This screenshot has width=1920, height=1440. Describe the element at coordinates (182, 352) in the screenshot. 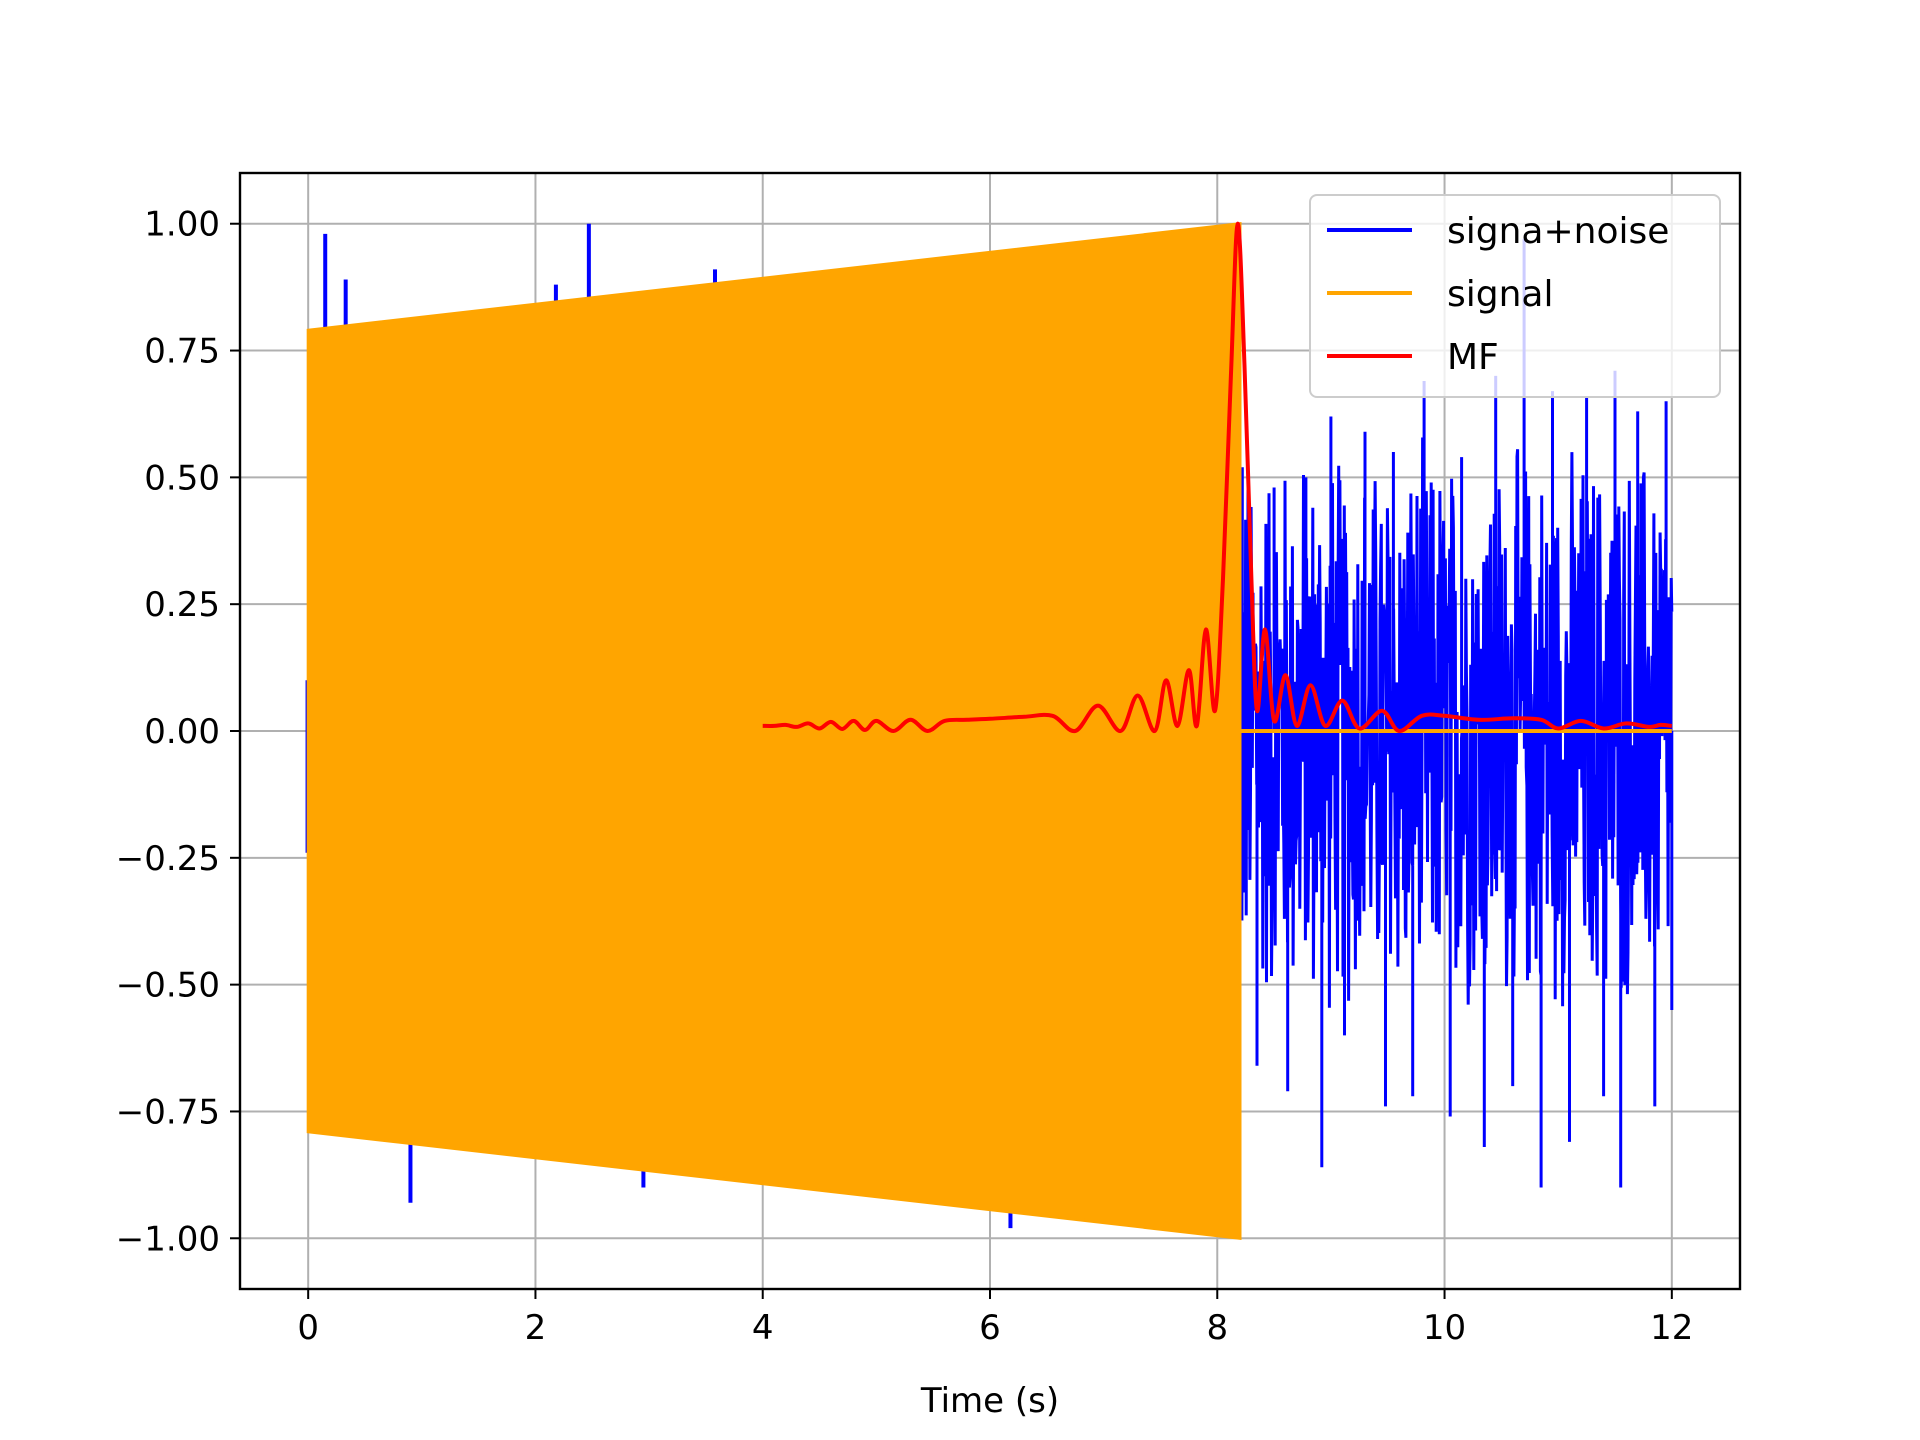

I see `y-tick-label: 0.75` at that location.